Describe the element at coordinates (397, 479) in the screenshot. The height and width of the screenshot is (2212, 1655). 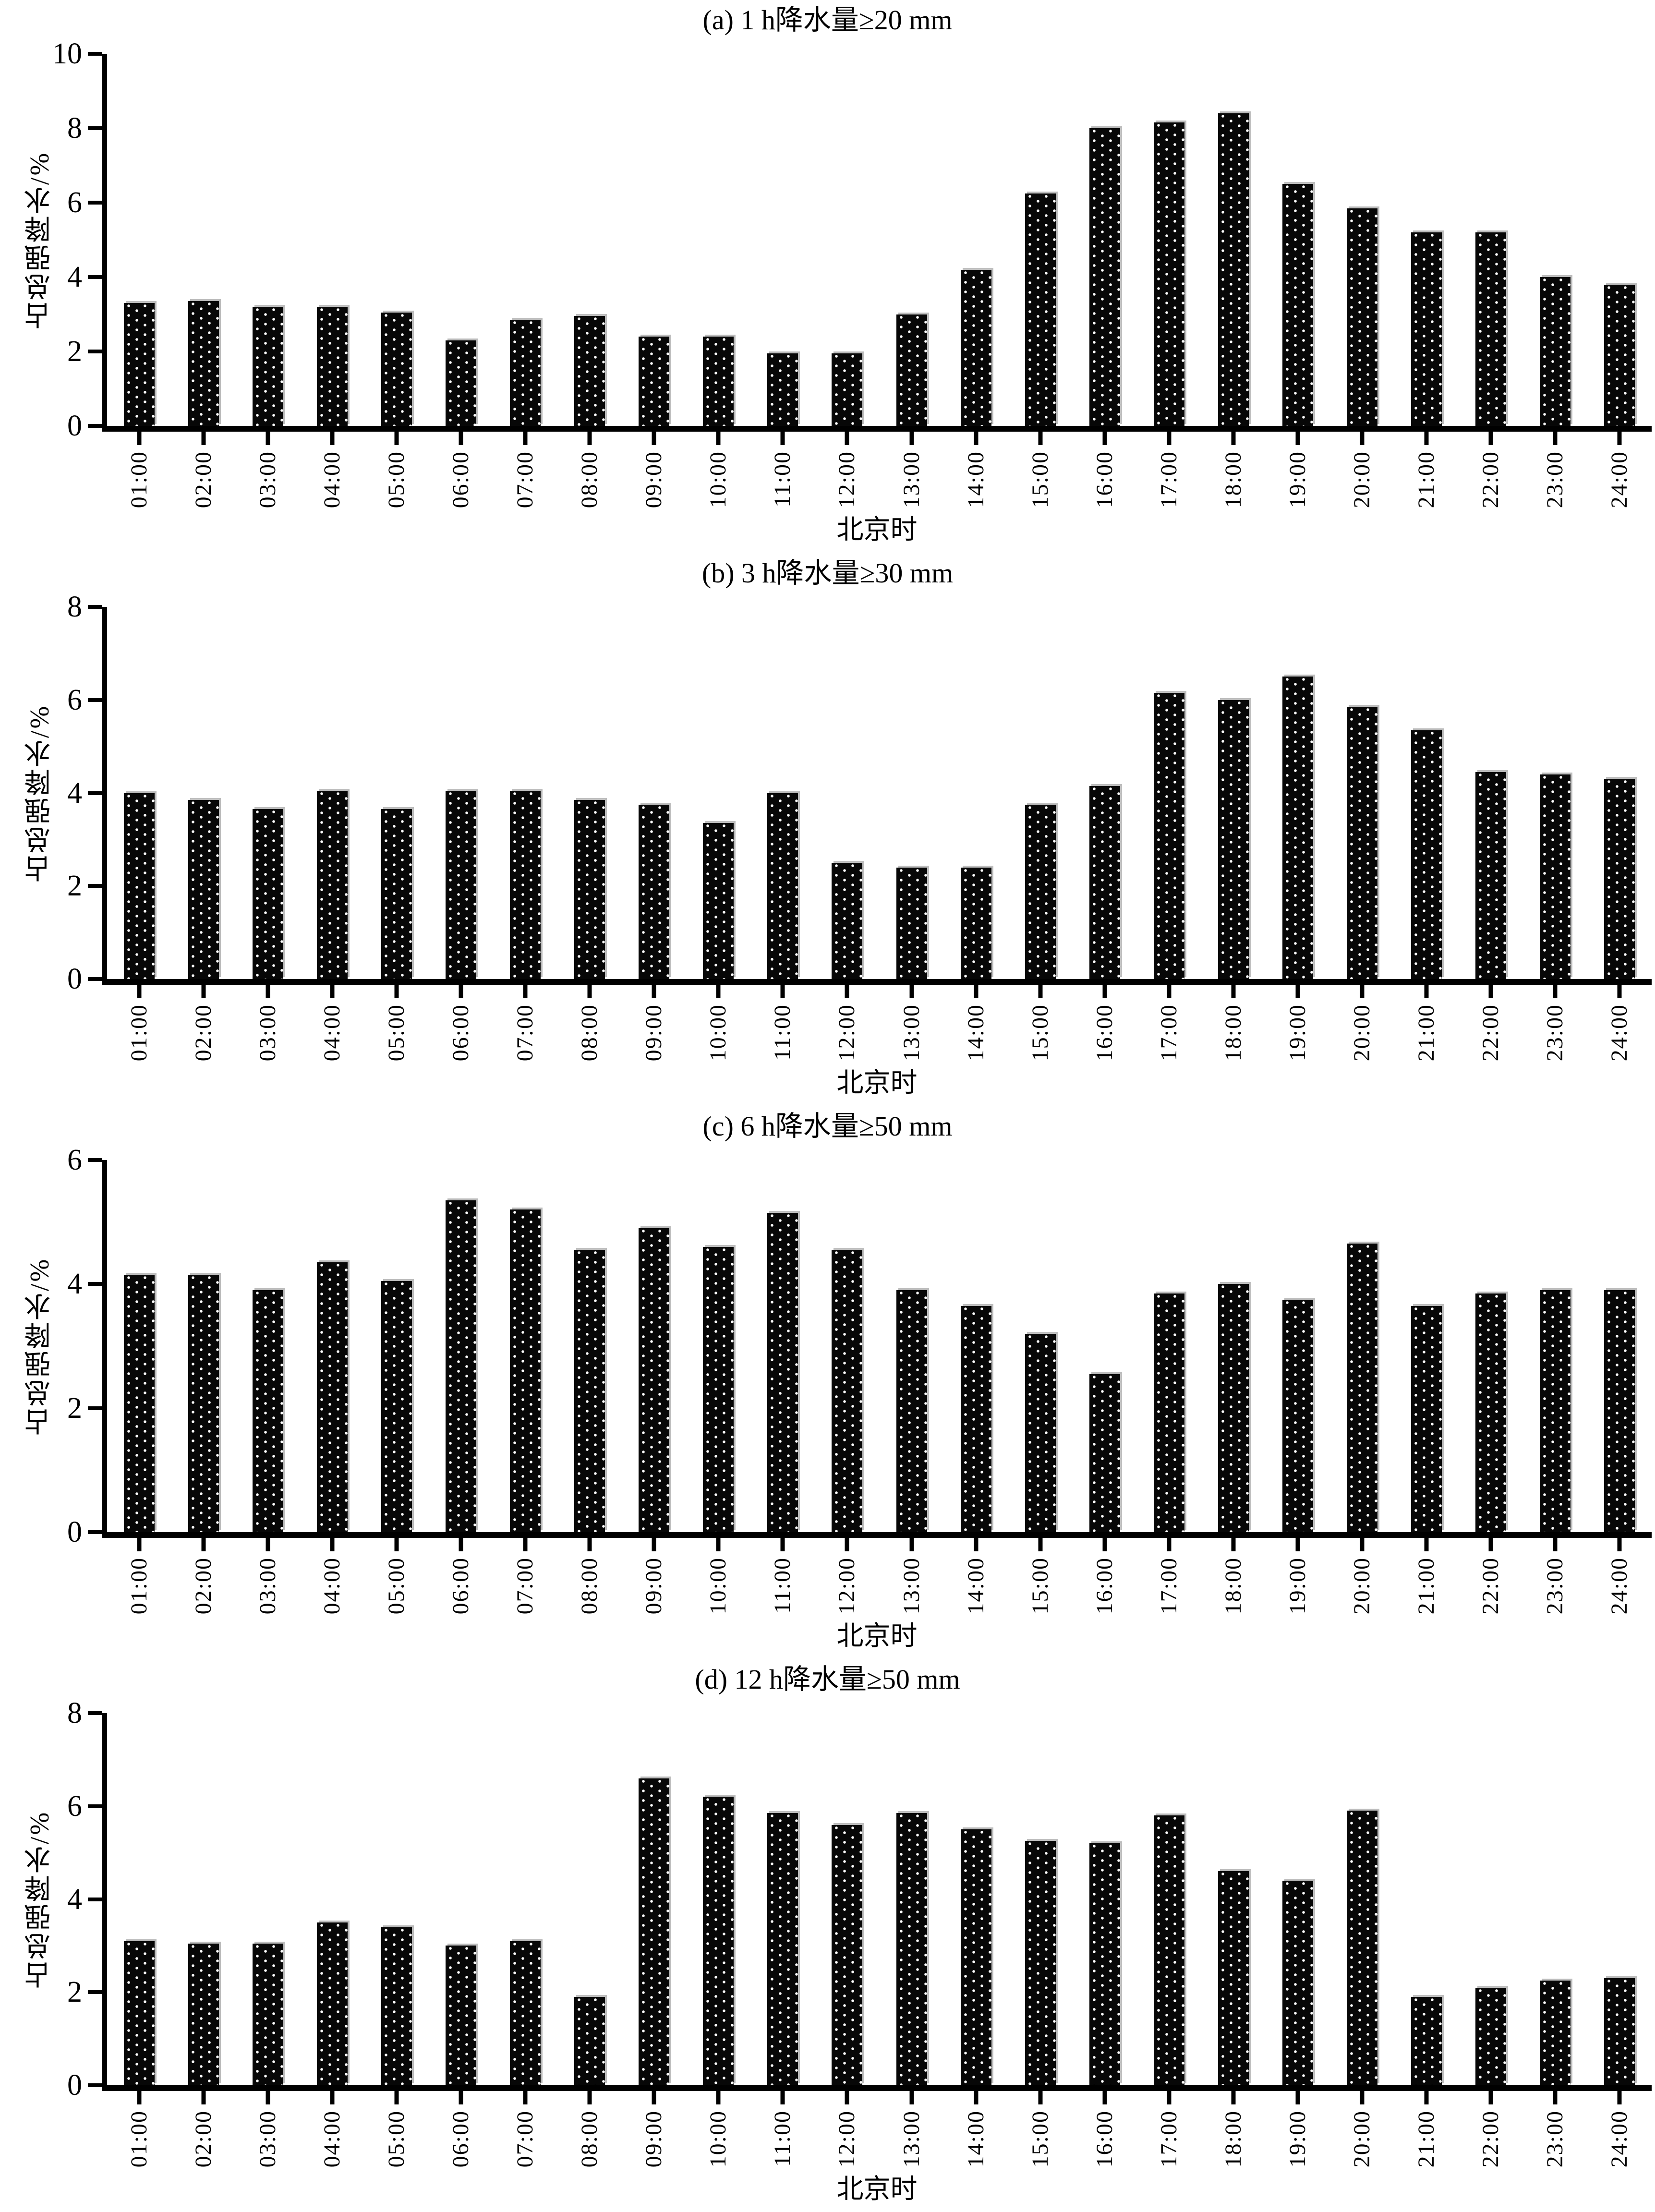
I see `x-tick-label: 05:00` at that location.